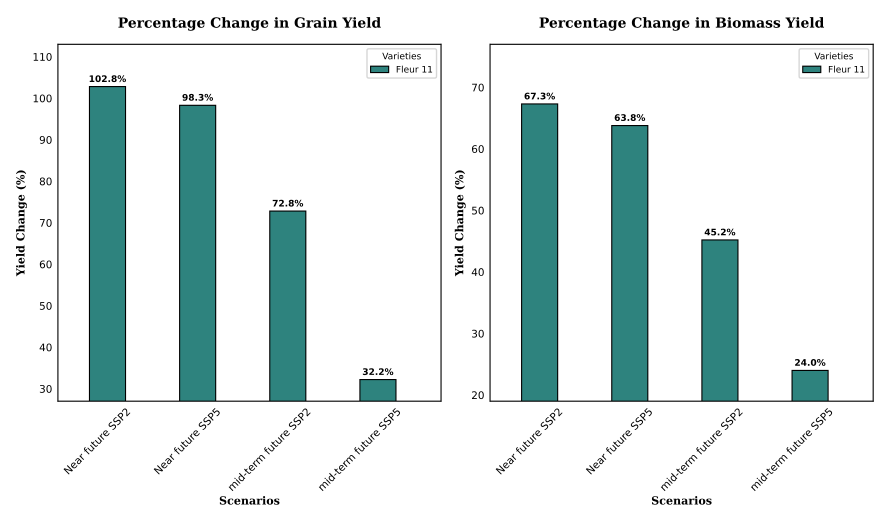 The height and width of the screenshot is (521, 891). What do you see at coordinates (108, 78) in the screenshot?
I see `data-label: 102.8%` at bounding box center [108, 78].